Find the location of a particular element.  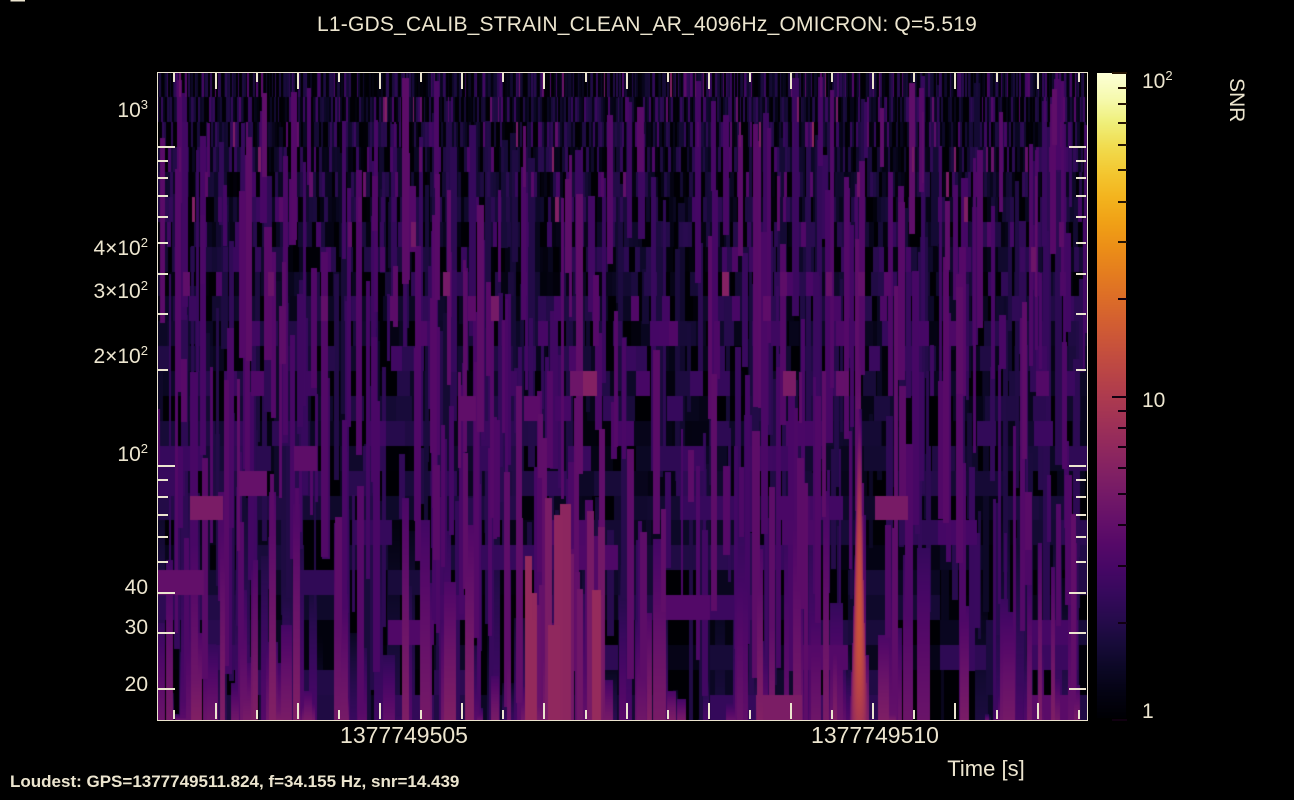

y-tick-label-text: 20 is located at coordinates (136, 684).